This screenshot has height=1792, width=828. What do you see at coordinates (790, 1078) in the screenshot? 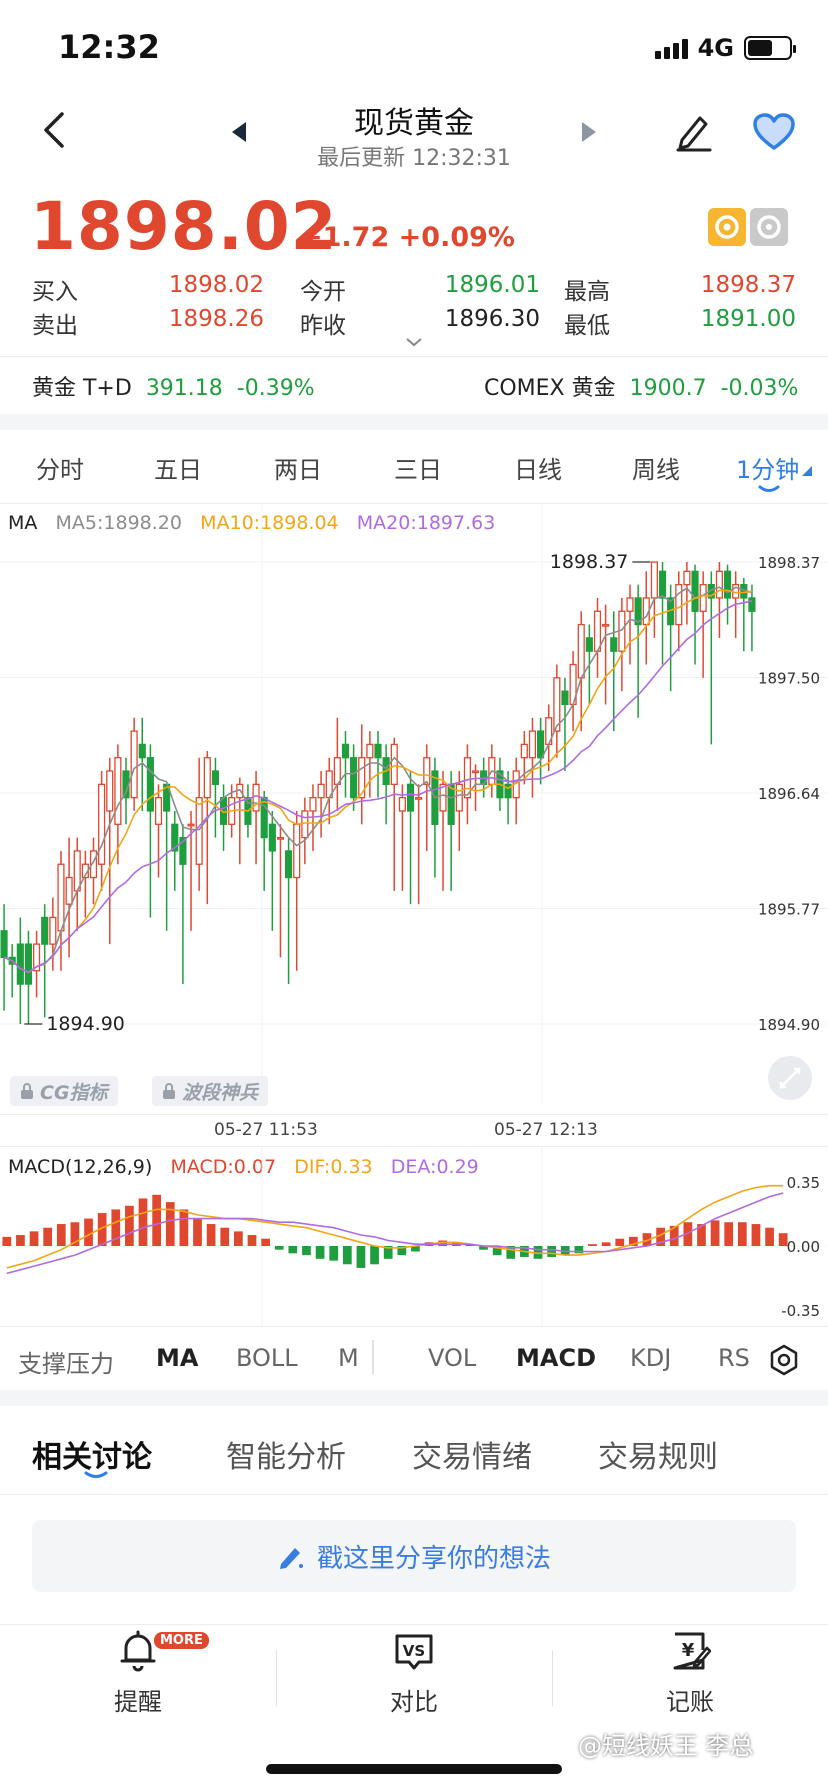
I see `fullscreen-icon` at bounding box center [790, 1078].